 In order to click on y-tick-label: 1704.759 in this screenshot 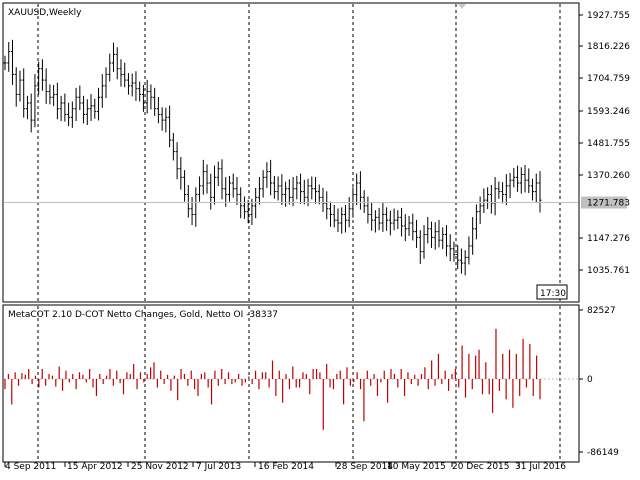, I will do `click(608, 79)`.